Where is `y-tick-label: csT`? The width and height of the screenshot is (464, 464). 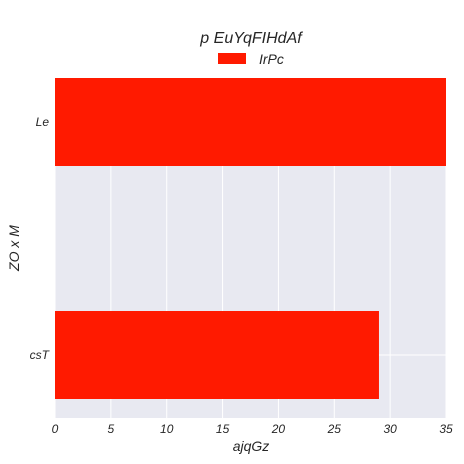 y-tick-label: csT is located at coordinates (40, 355).